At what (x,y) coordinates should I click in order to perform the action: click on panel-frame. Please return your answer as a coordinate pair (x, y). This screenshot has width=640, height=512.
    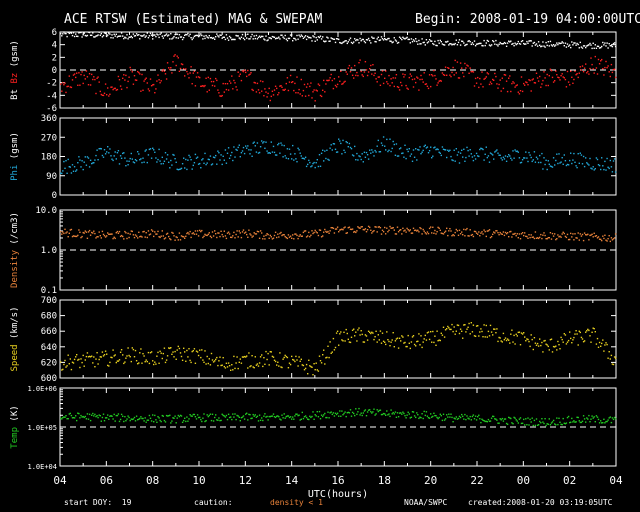
    Looking at the image, I should click on (338, 156).